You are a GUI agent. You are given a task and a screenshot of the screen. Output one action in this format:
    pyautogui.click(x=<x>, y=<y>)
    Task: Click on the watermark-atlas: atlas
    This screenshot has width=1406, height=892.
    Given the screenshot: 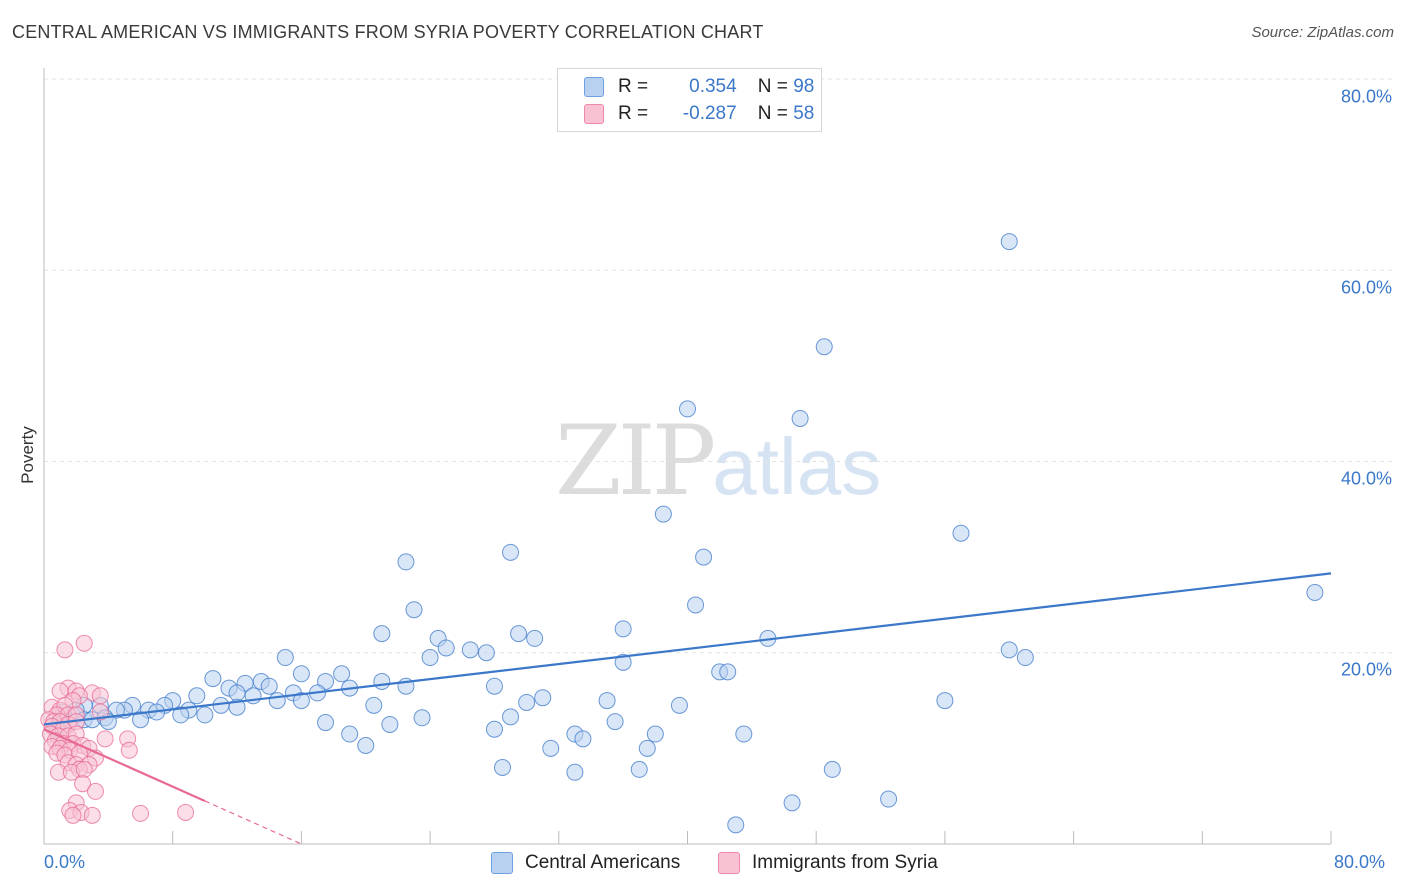 What is the action you would take?
    pyautogui.click(x=797, y=466)
    